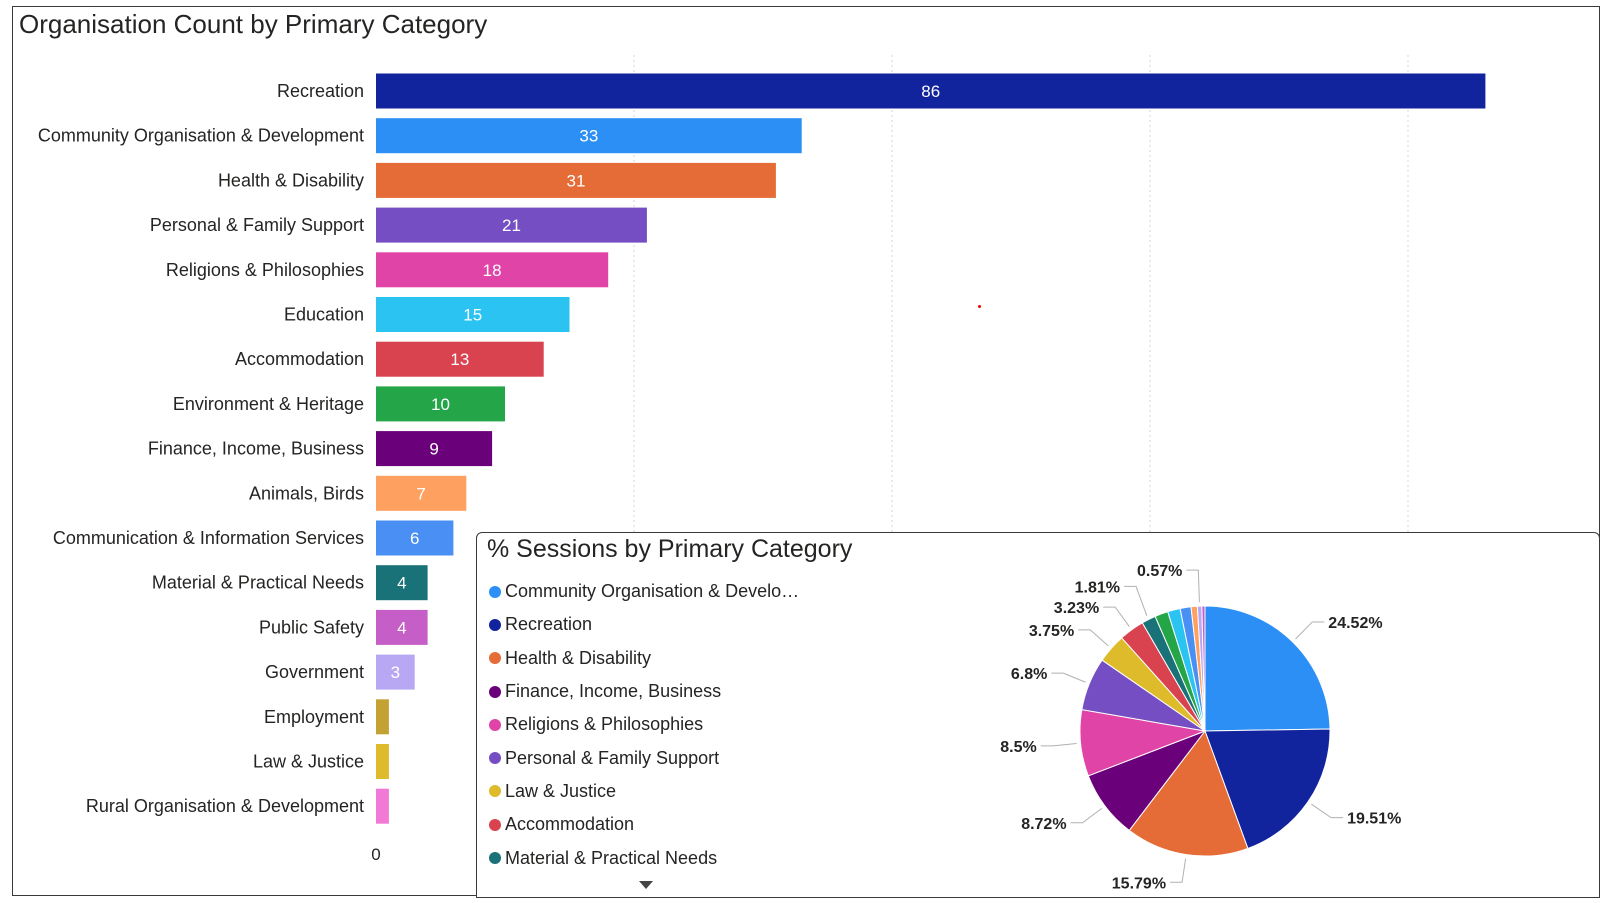 The height and width of the screenshot is (903, 1616). What do you see at coordinates (257, 225) in the screenshot?
I see `category-label-3: Personal & Family Support` at bounding box center [257, 225].